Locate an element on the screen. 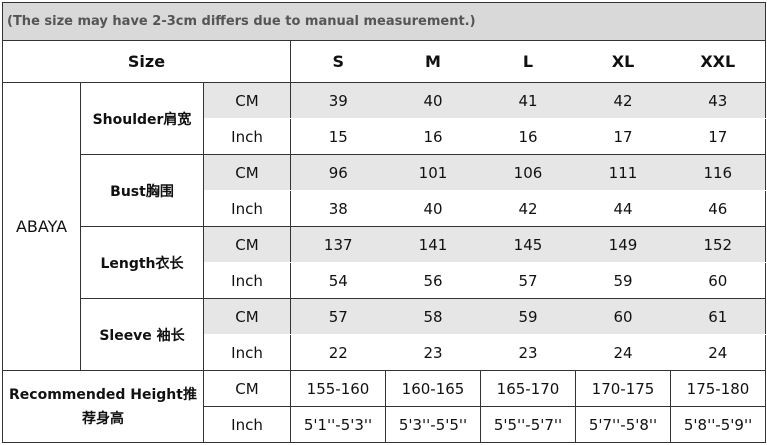  table-row: Inch 15 16 16 17 17 is located at coordinates (385, 136).